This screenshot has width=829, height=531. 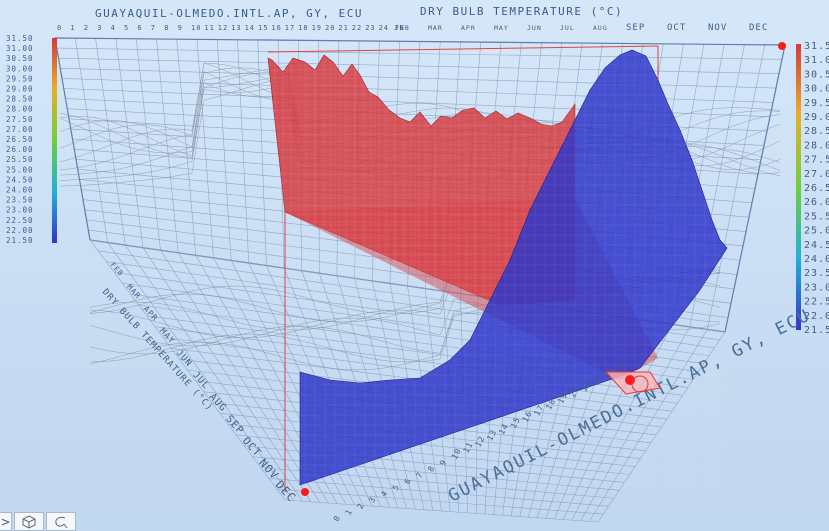 What do you see at coordinates (435, 28) in the screenshot?
I see `month-tick-top: MAR` at bounding box center [435, 28].